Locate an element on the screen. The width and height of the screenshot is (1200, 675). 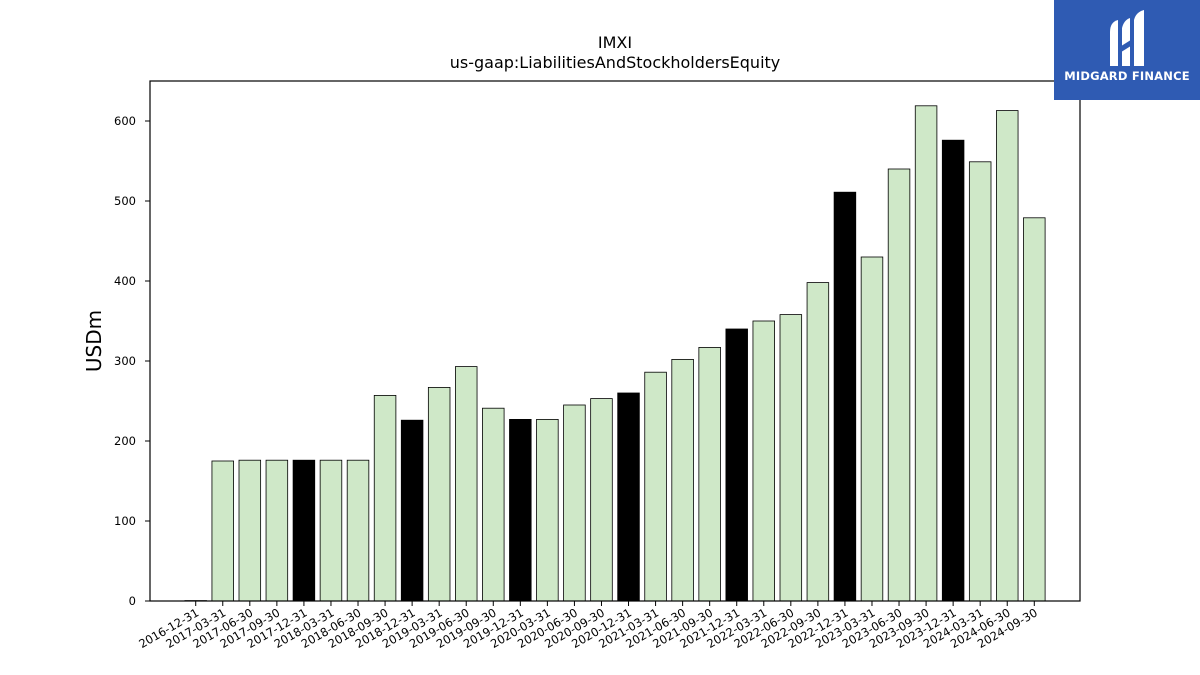
y-tick-label: 500 is located at coordinates (125, 201).